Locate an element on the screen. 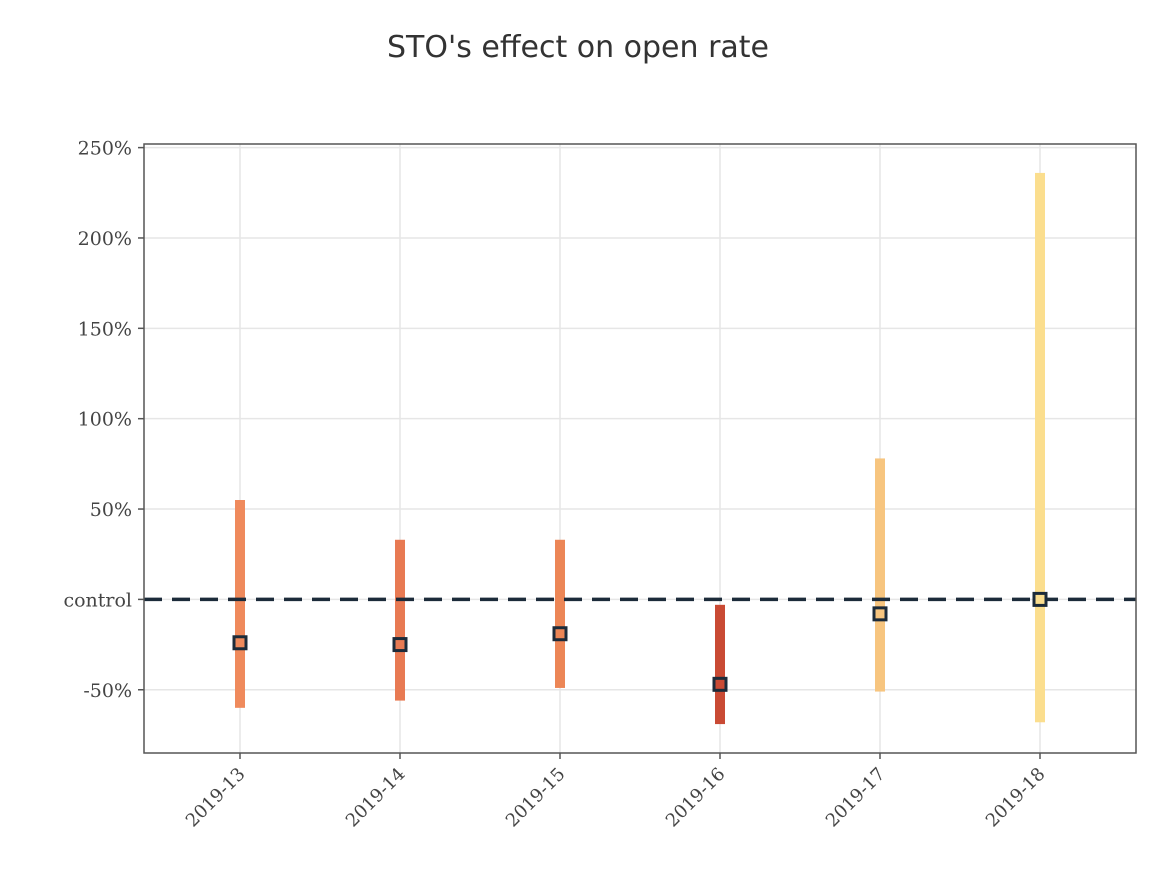 The width and height of the screenshot is (1156, 874). x-tick-label: 2019-15 is located at coordinates (536, 798).